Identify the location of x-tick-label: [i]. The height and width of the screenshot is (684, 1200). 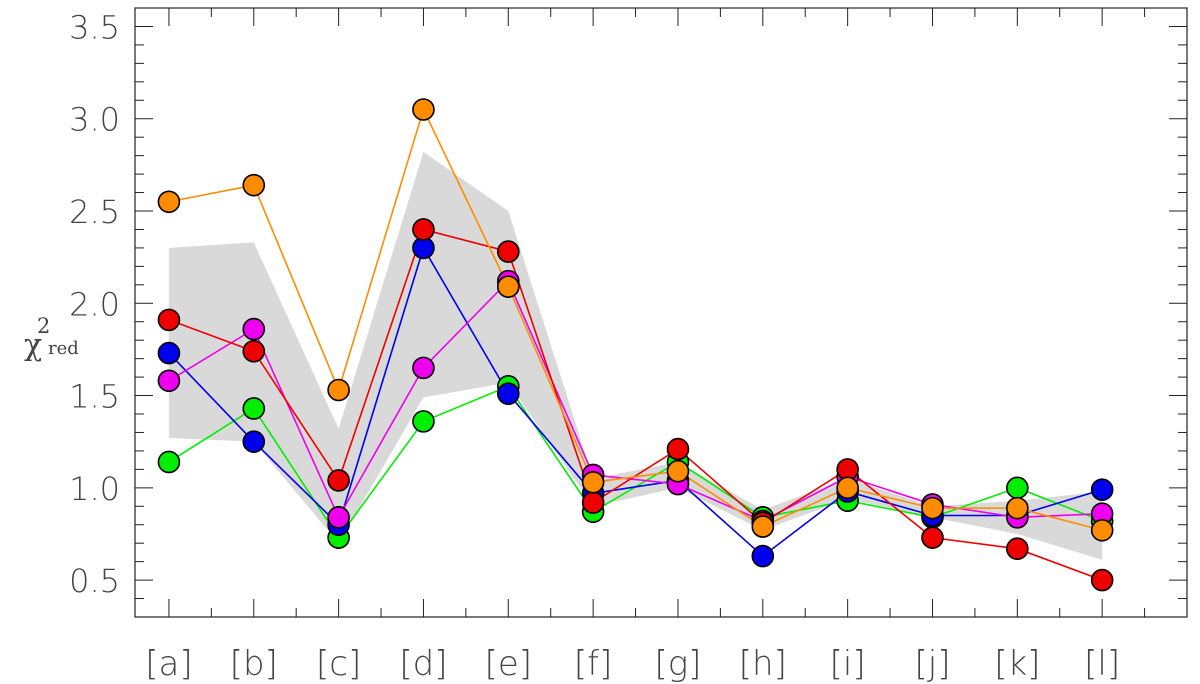
(848, 664).